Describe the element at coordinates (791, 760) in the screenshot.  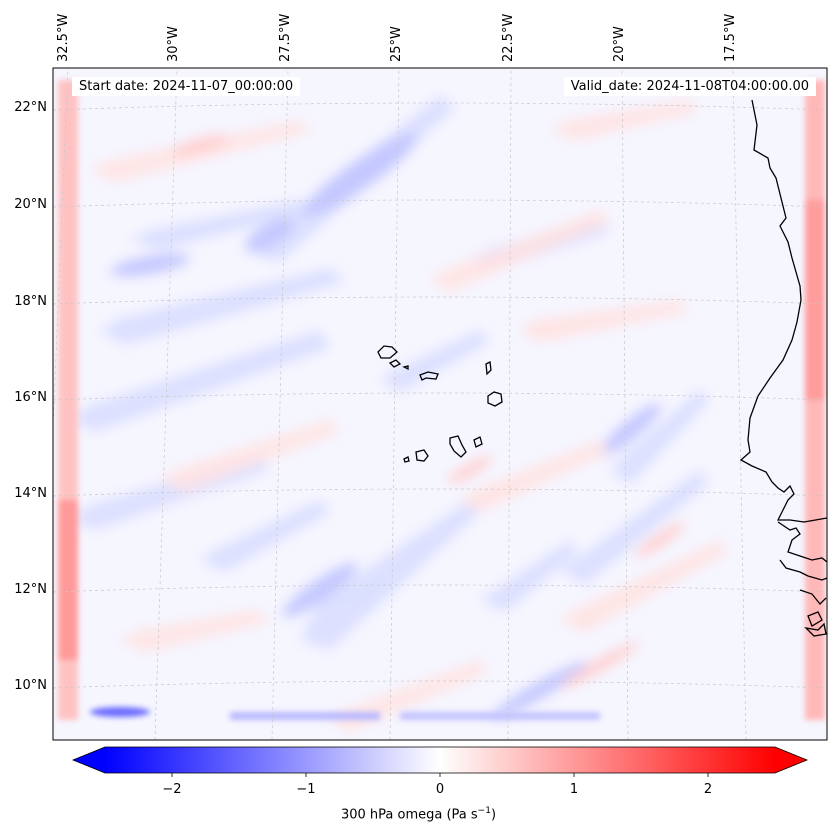
I see `colorbar-extend-high` at that location.